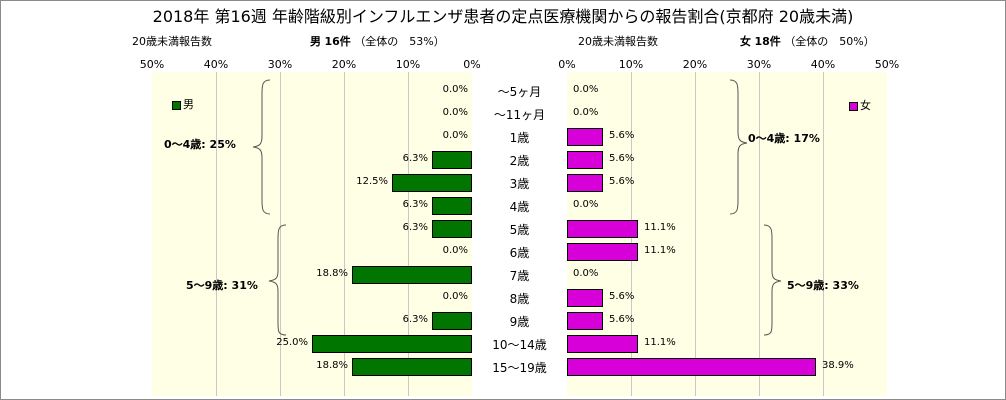 The image size is (1006, 400). I want to click on male-group-0-4-label: 0～4歳: 25%, so click(200, 144).